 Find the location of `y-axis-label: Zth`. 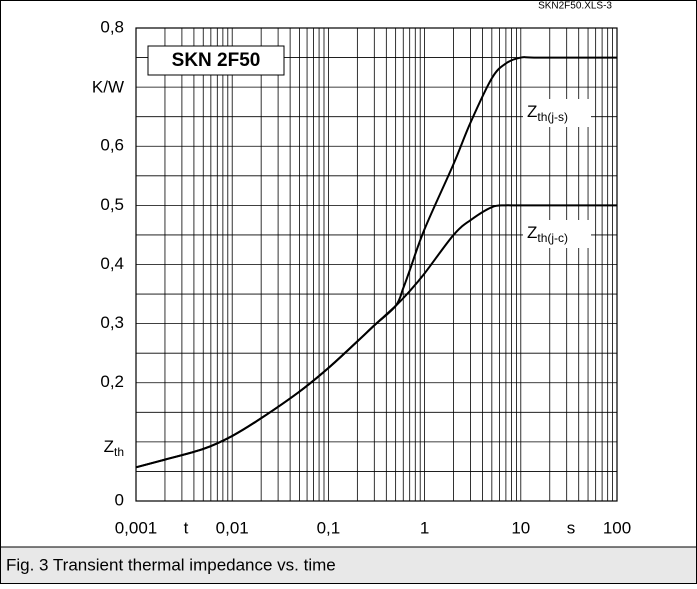

y-axis-label: Zth is located at coordinates (114, 448).